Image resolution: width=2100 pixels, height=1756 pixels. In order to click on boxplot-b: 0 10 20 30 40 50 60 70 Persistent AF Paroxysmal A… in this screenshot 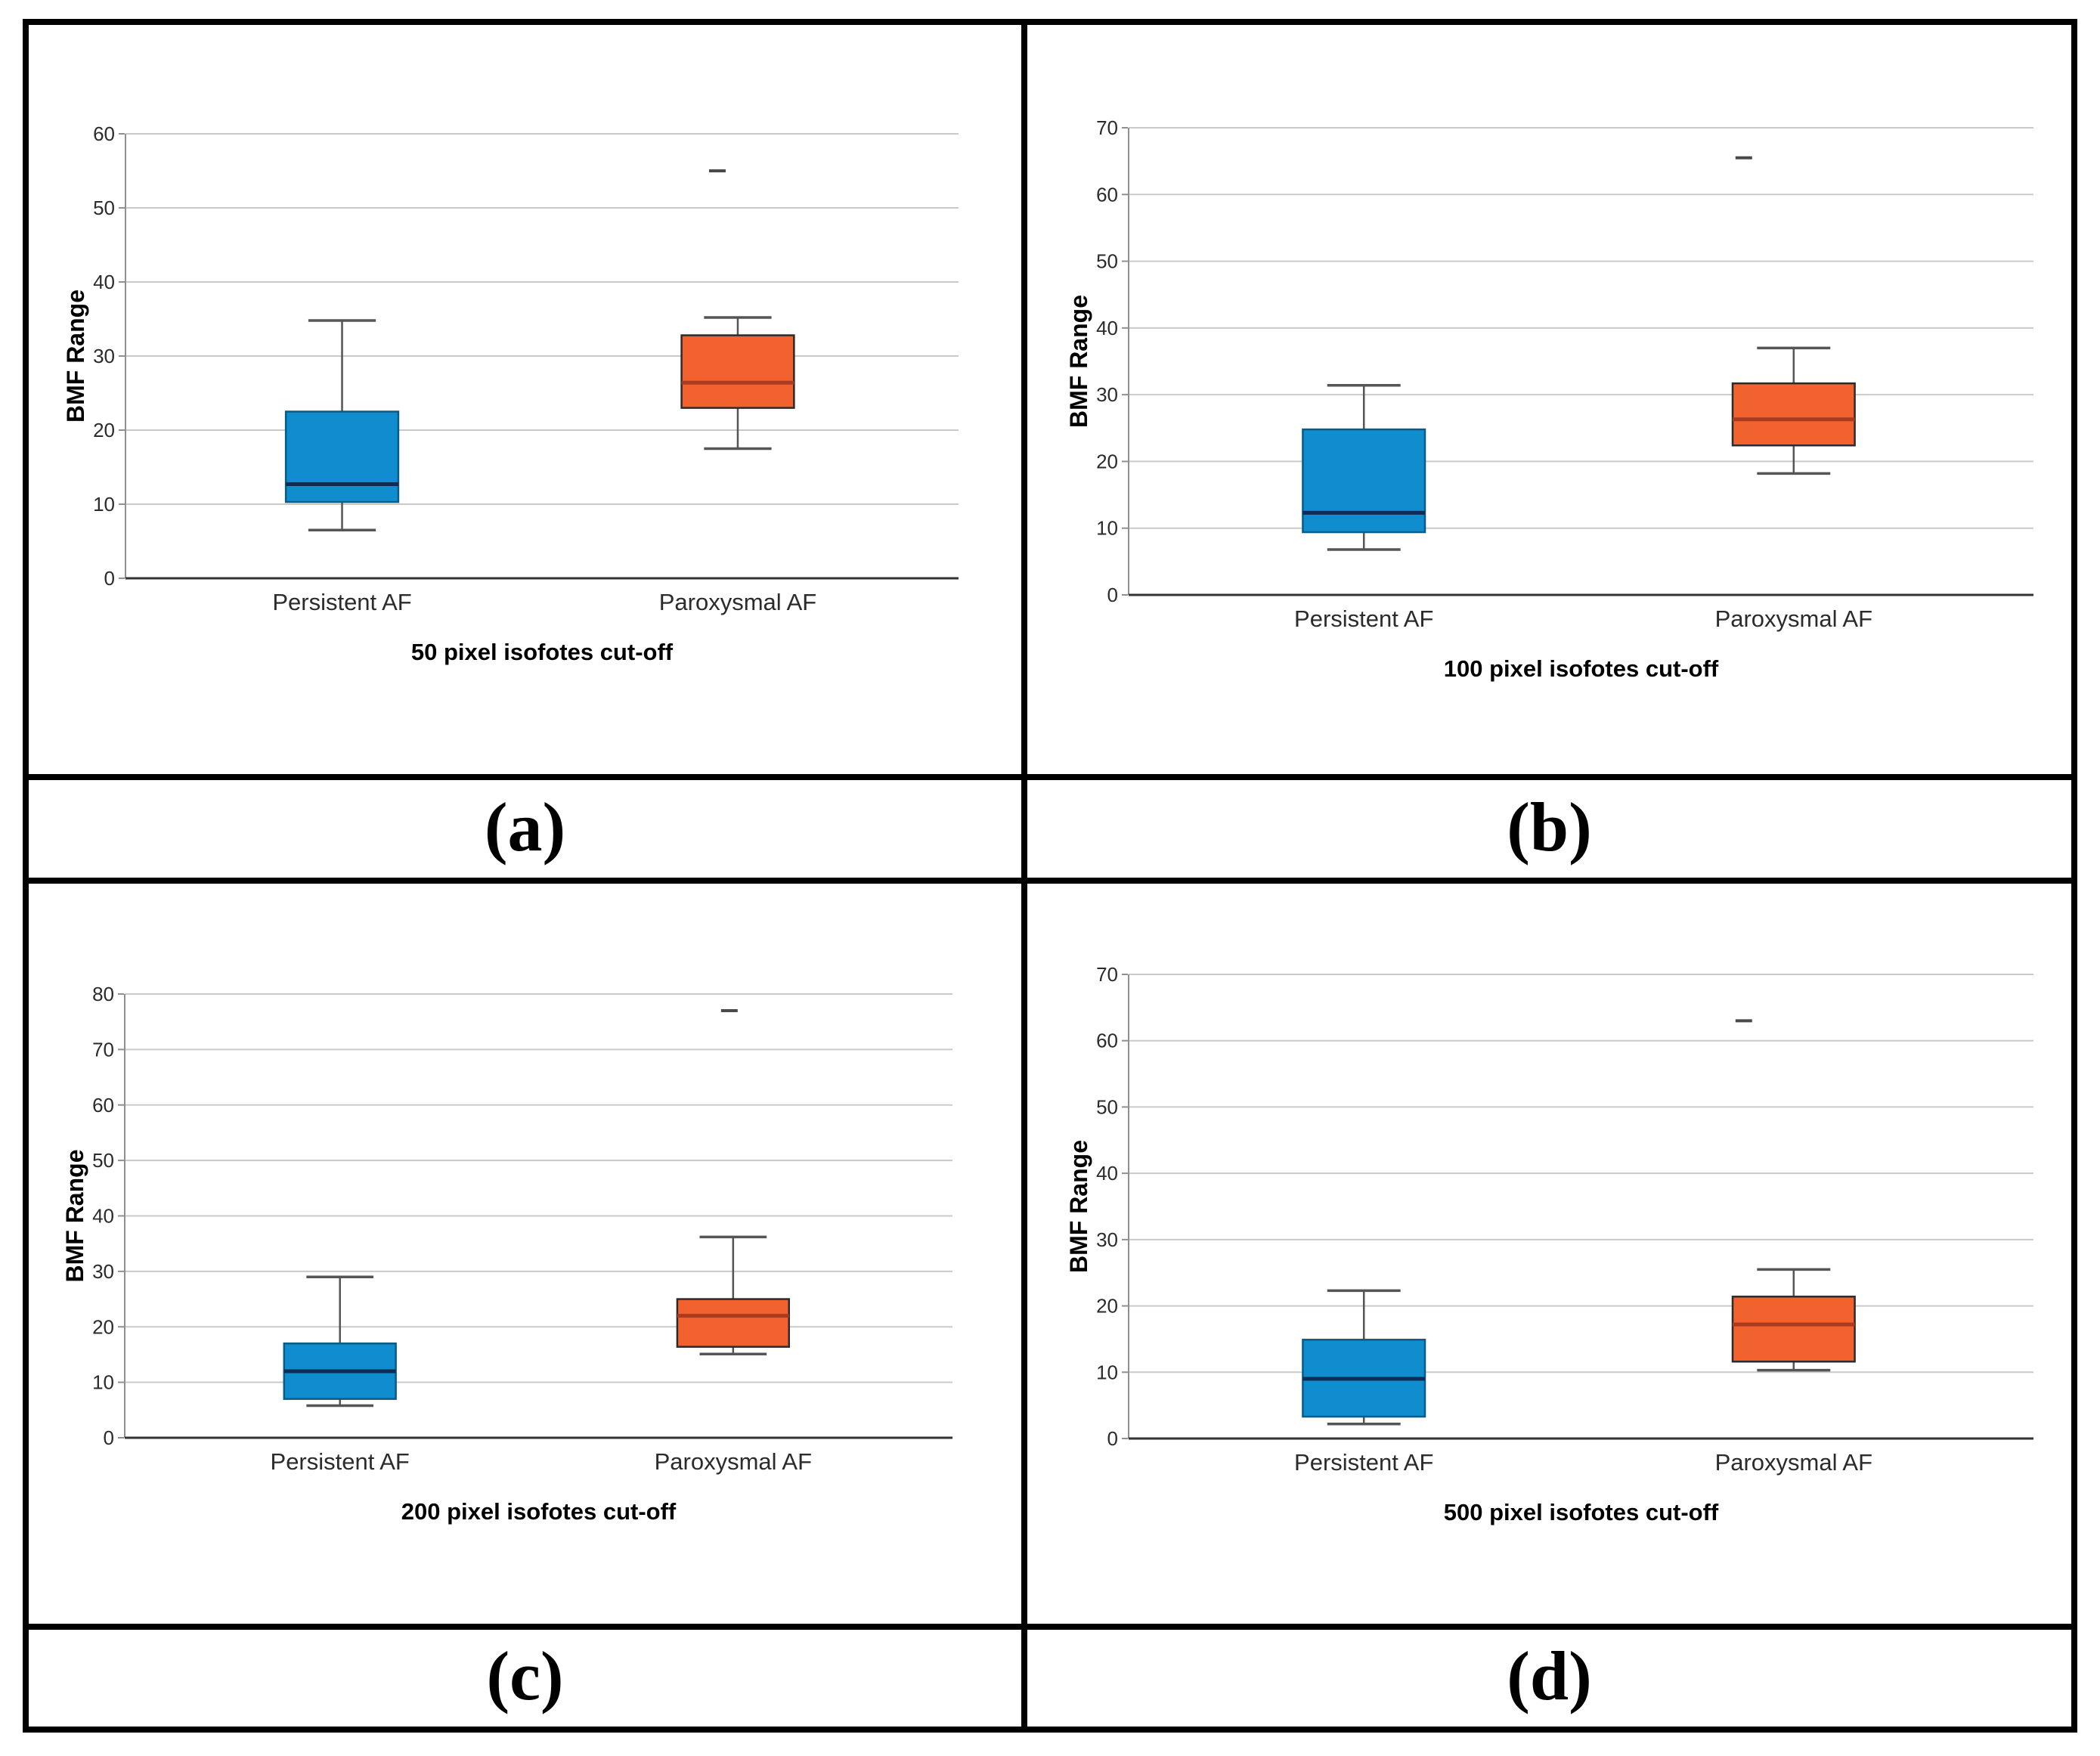, I will do `click(1549, 399)`.